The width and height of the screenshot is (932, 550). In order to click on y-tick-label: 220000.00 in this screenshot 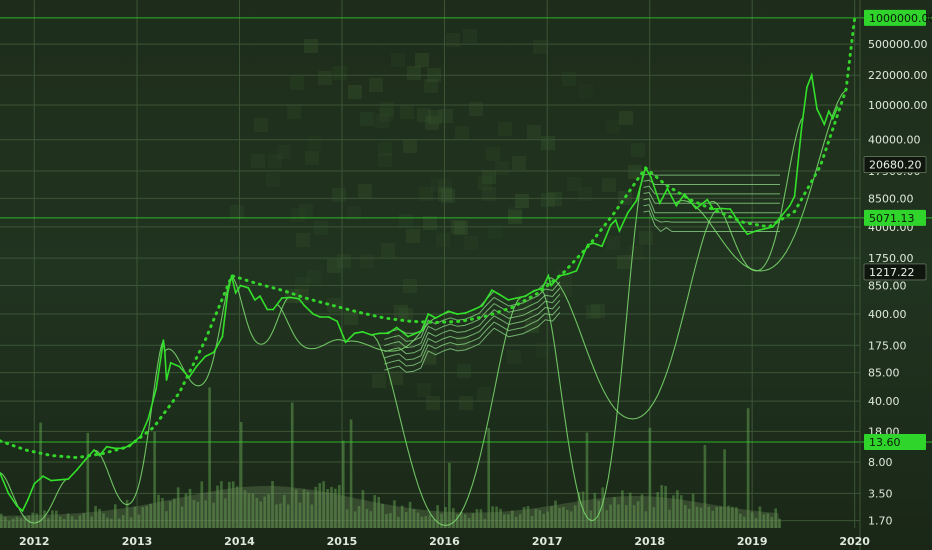, I will do `click(898, 75)`.